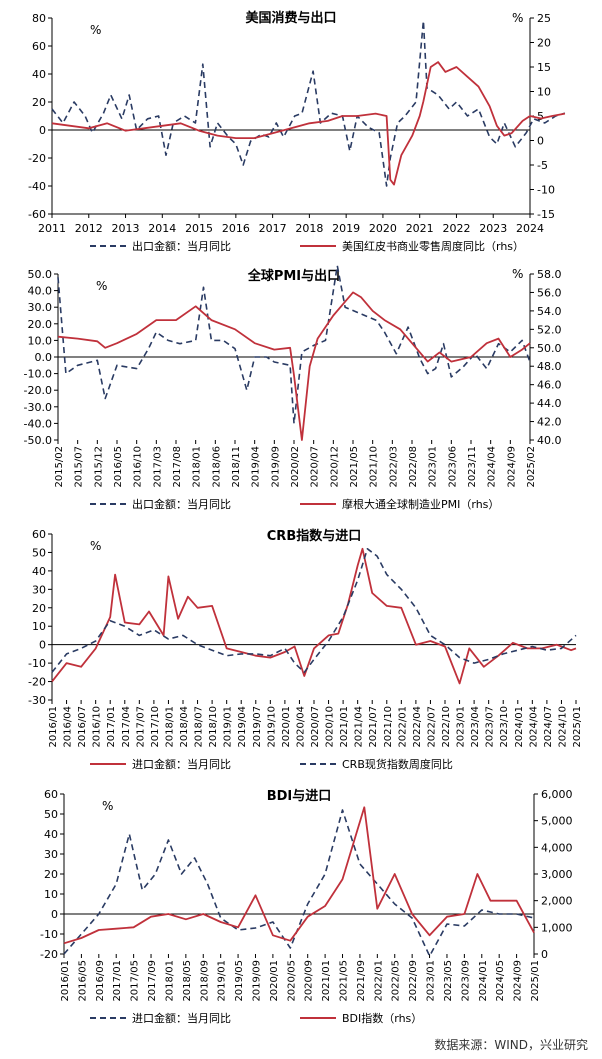 The width and height of the screenshot is (602, 1059). Describe the element at coordinates (38, 407) in the screenshot. I see `left-tick-label: -30.0` at that location.